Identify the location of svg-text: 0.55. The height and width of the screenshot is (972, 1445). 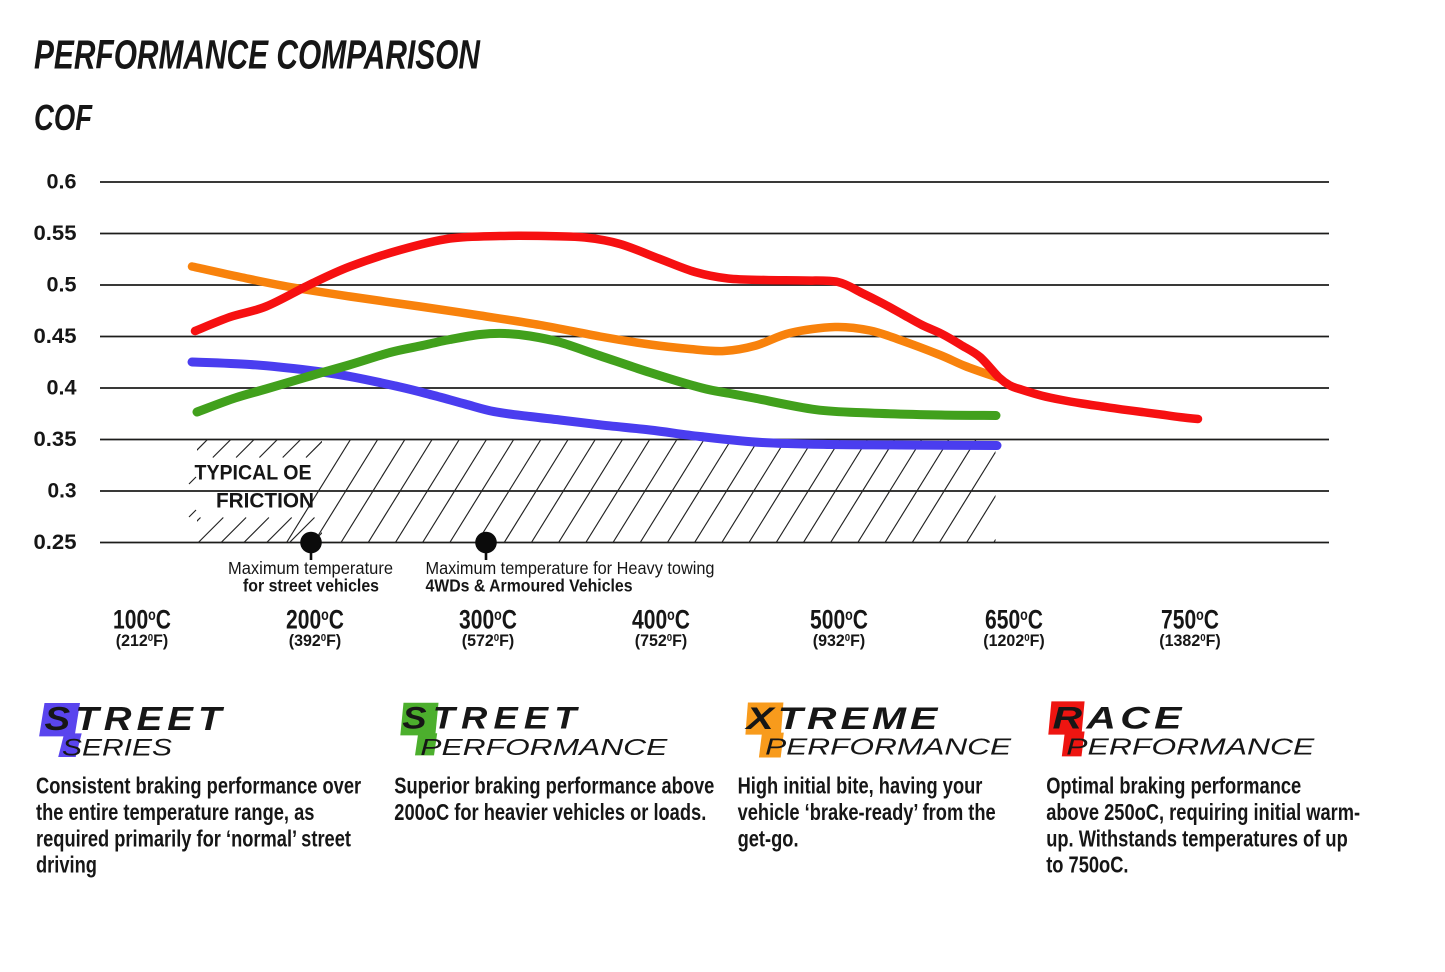
(55, 233).